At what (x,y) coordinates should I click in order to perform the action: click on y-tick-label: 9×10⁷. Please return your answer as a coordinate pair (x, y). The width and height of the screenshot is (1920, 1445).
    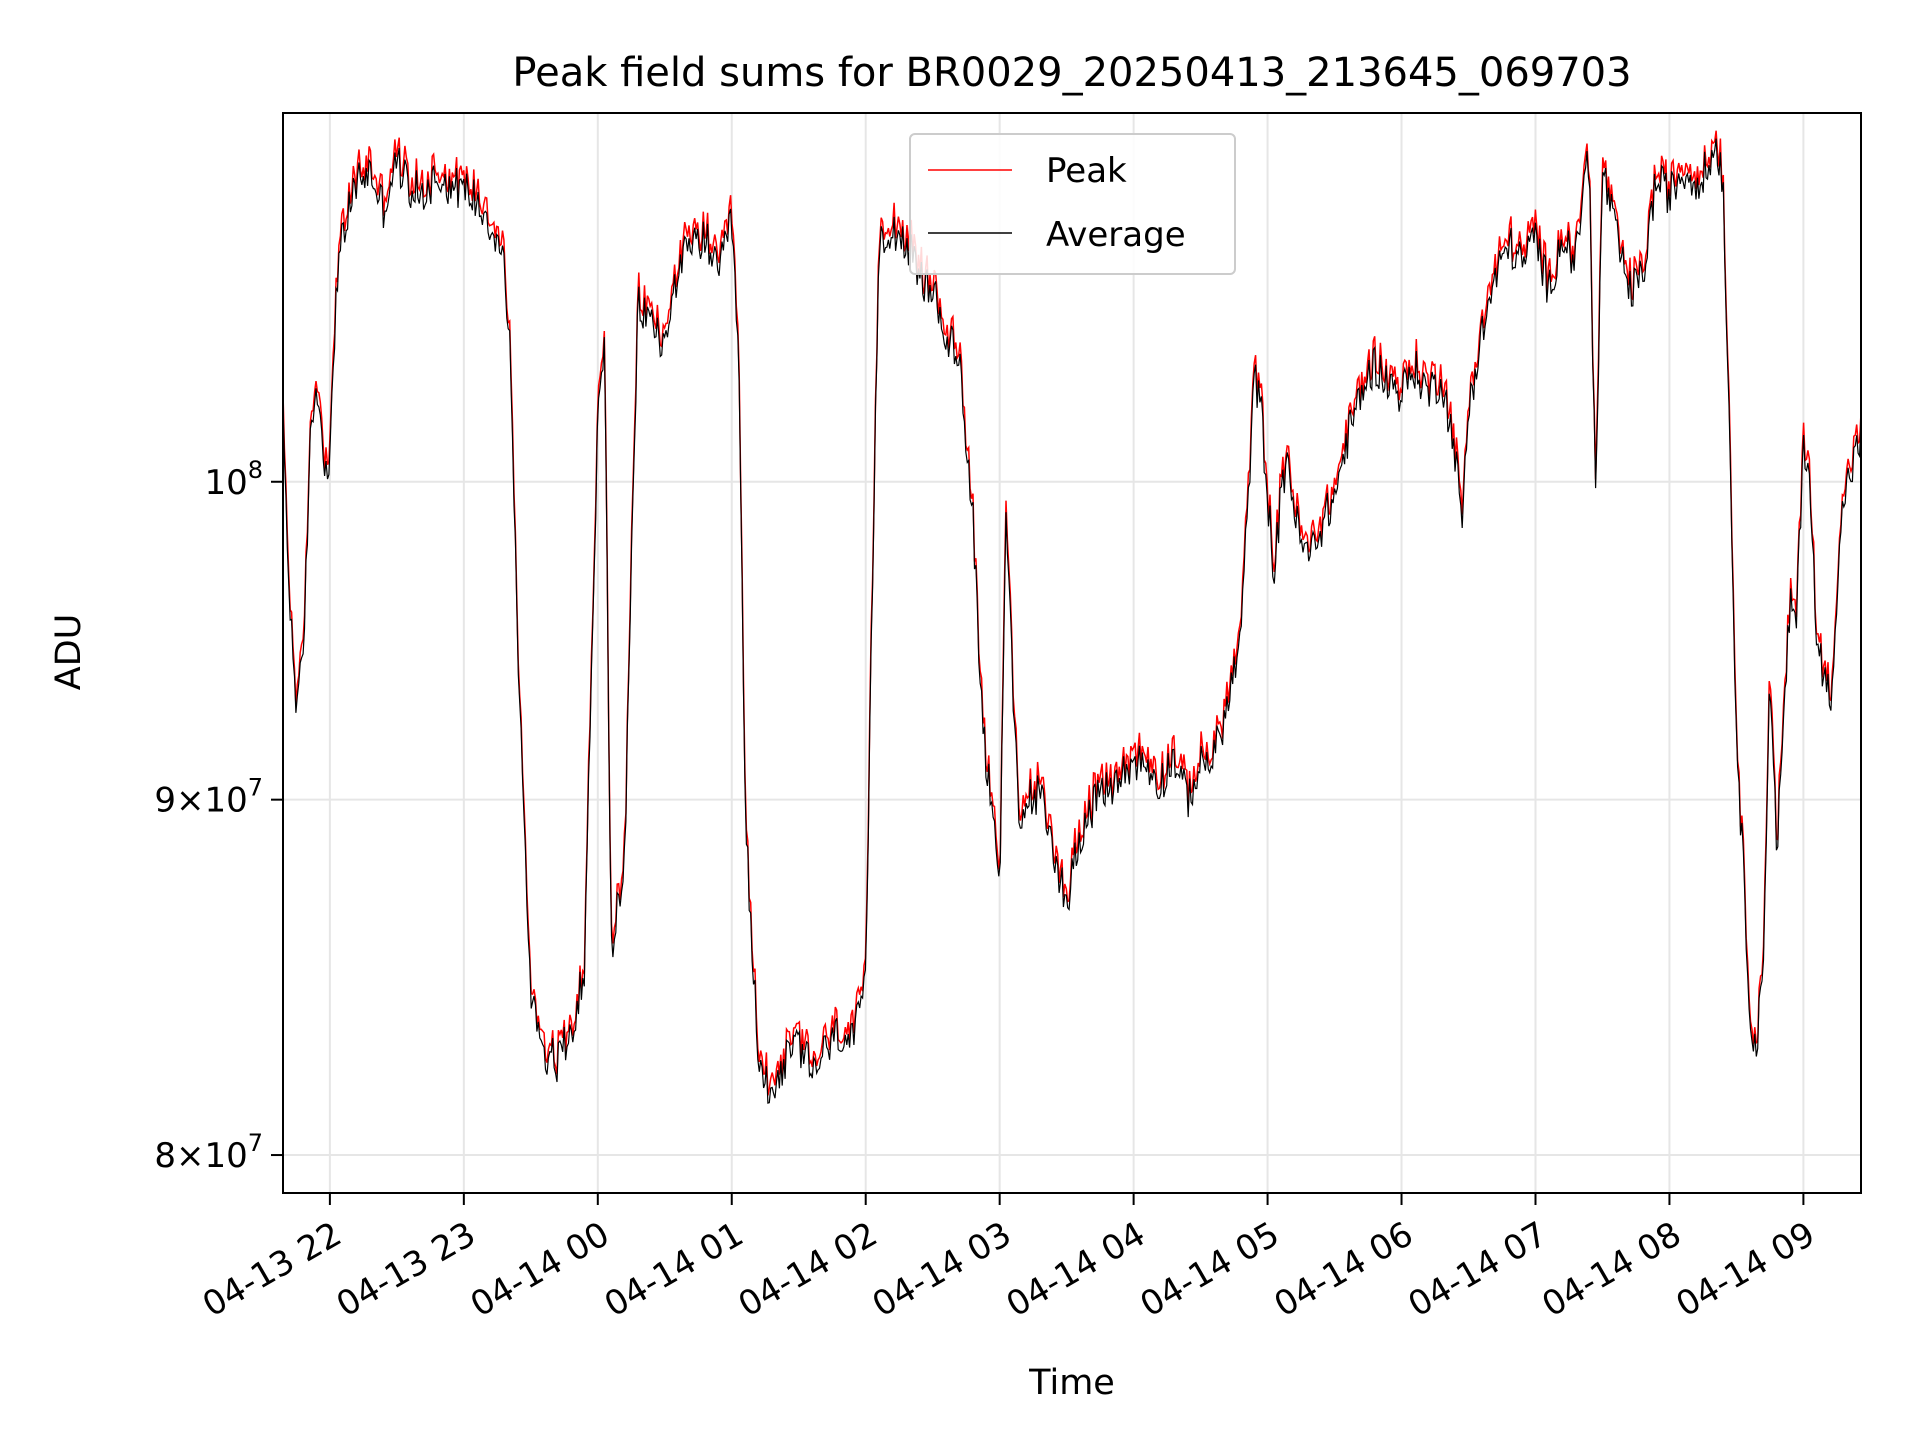
    Looking at the image, I should click on (208, 797).